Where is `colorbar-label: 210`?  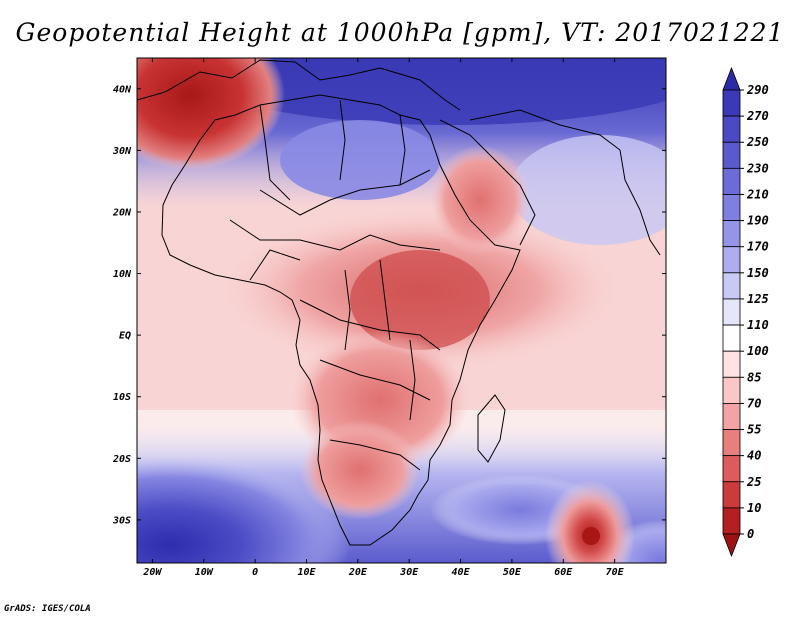
colorbar-label: 210 is located at coordinates (757, 194).